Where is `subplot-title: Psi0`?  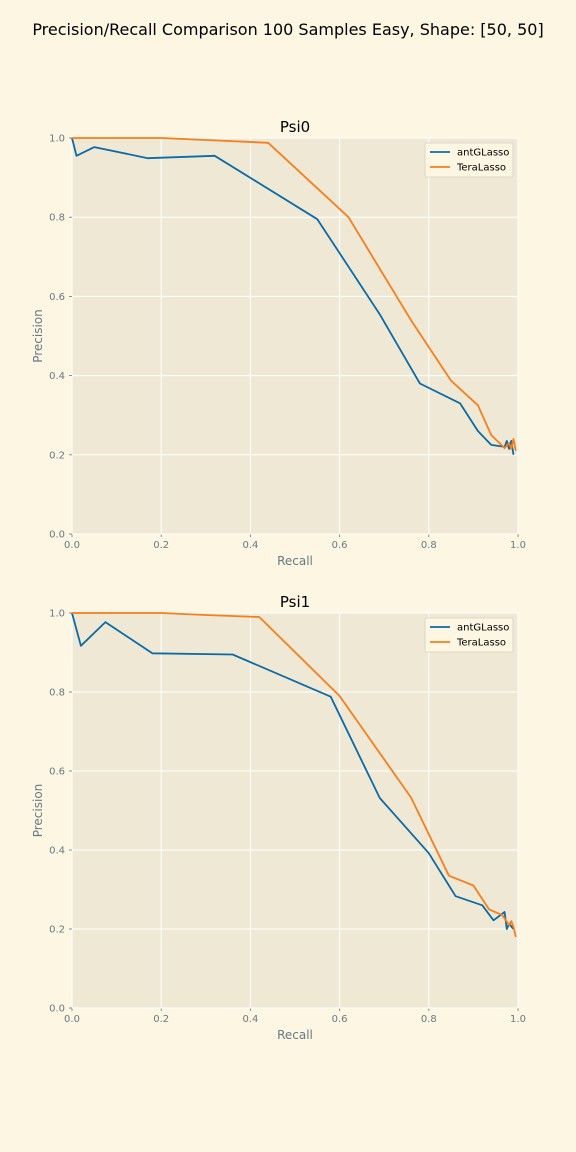 subplot-title: Psi0 is located at coordinates (295, 127).